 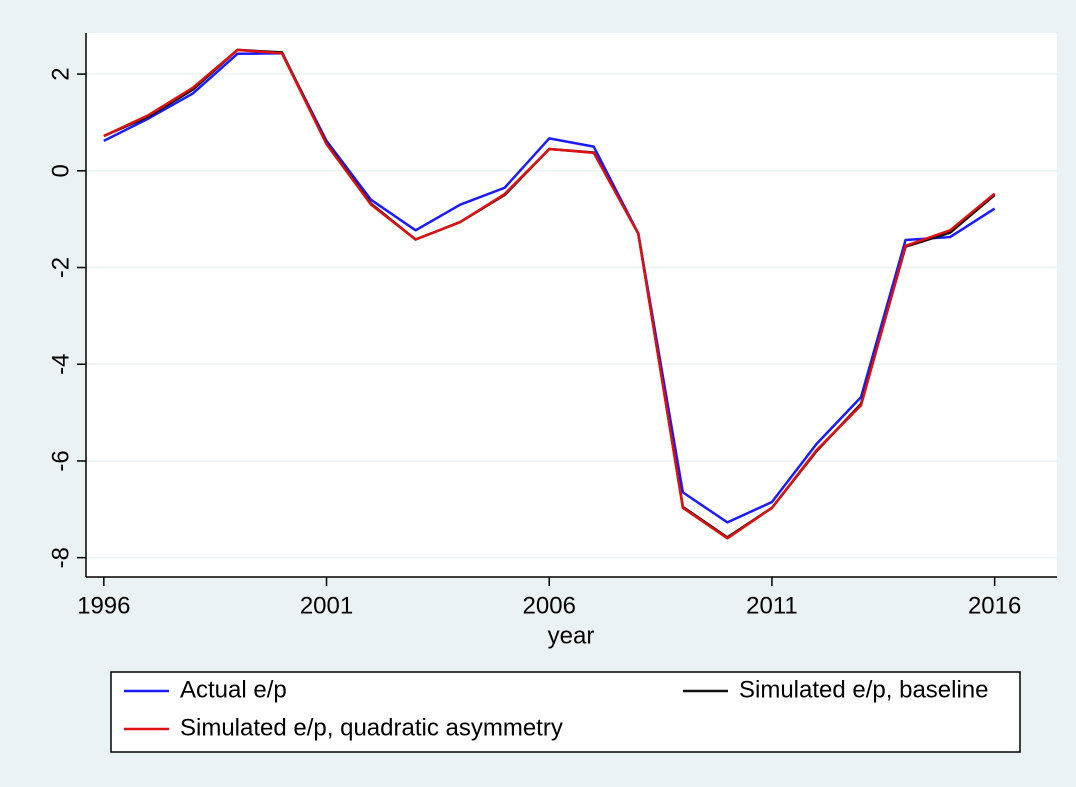 What do you see at coordinates (326, 605) in the screenshot?
I see `x-tick-label: 2001` at bounding box center [326, 605].